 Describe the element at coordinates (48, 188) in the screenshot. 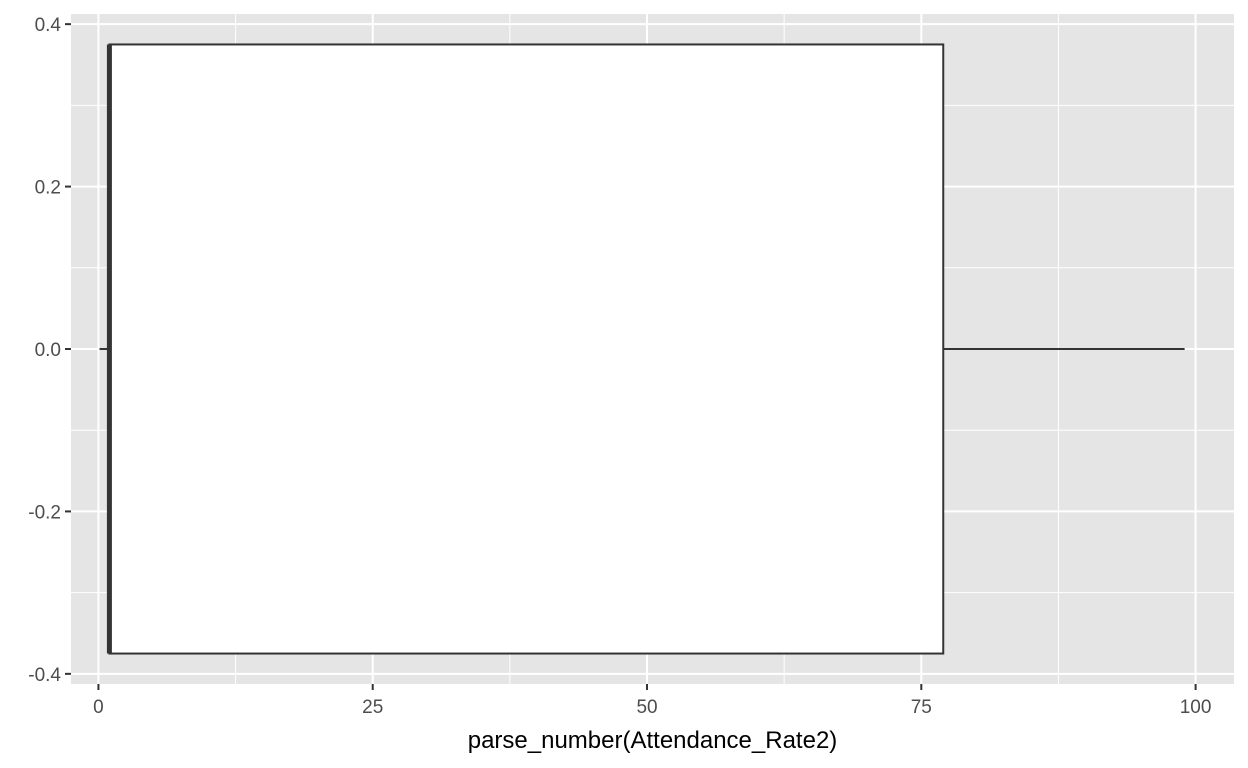

I see `y-tick-label: 0.2` at that location.